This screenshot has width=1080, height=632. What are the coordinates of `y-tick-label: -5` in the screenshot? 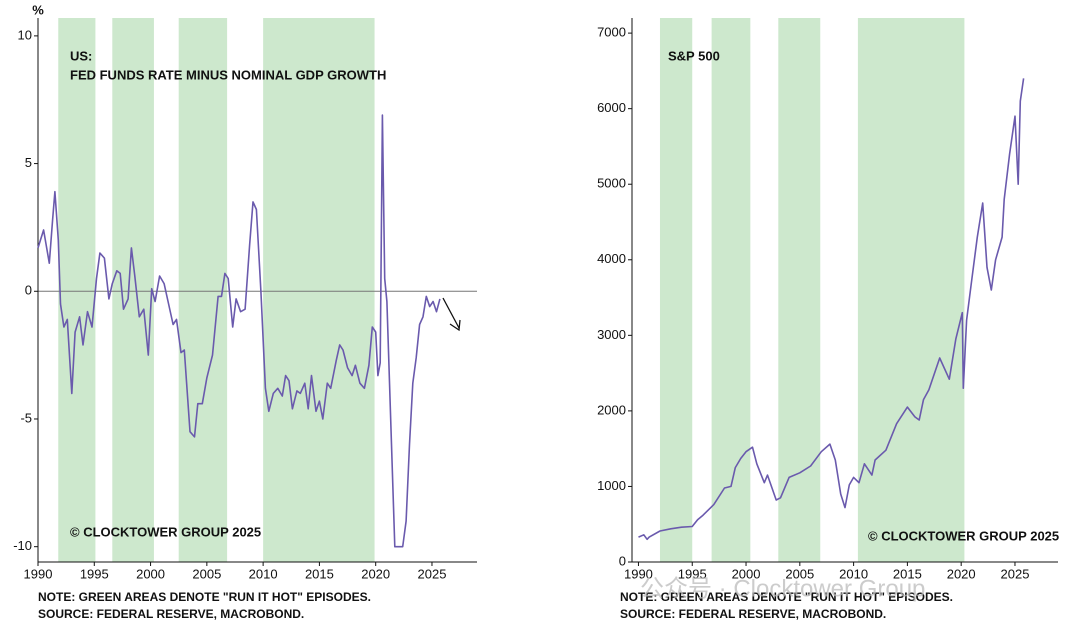 It's located at (26, 417).